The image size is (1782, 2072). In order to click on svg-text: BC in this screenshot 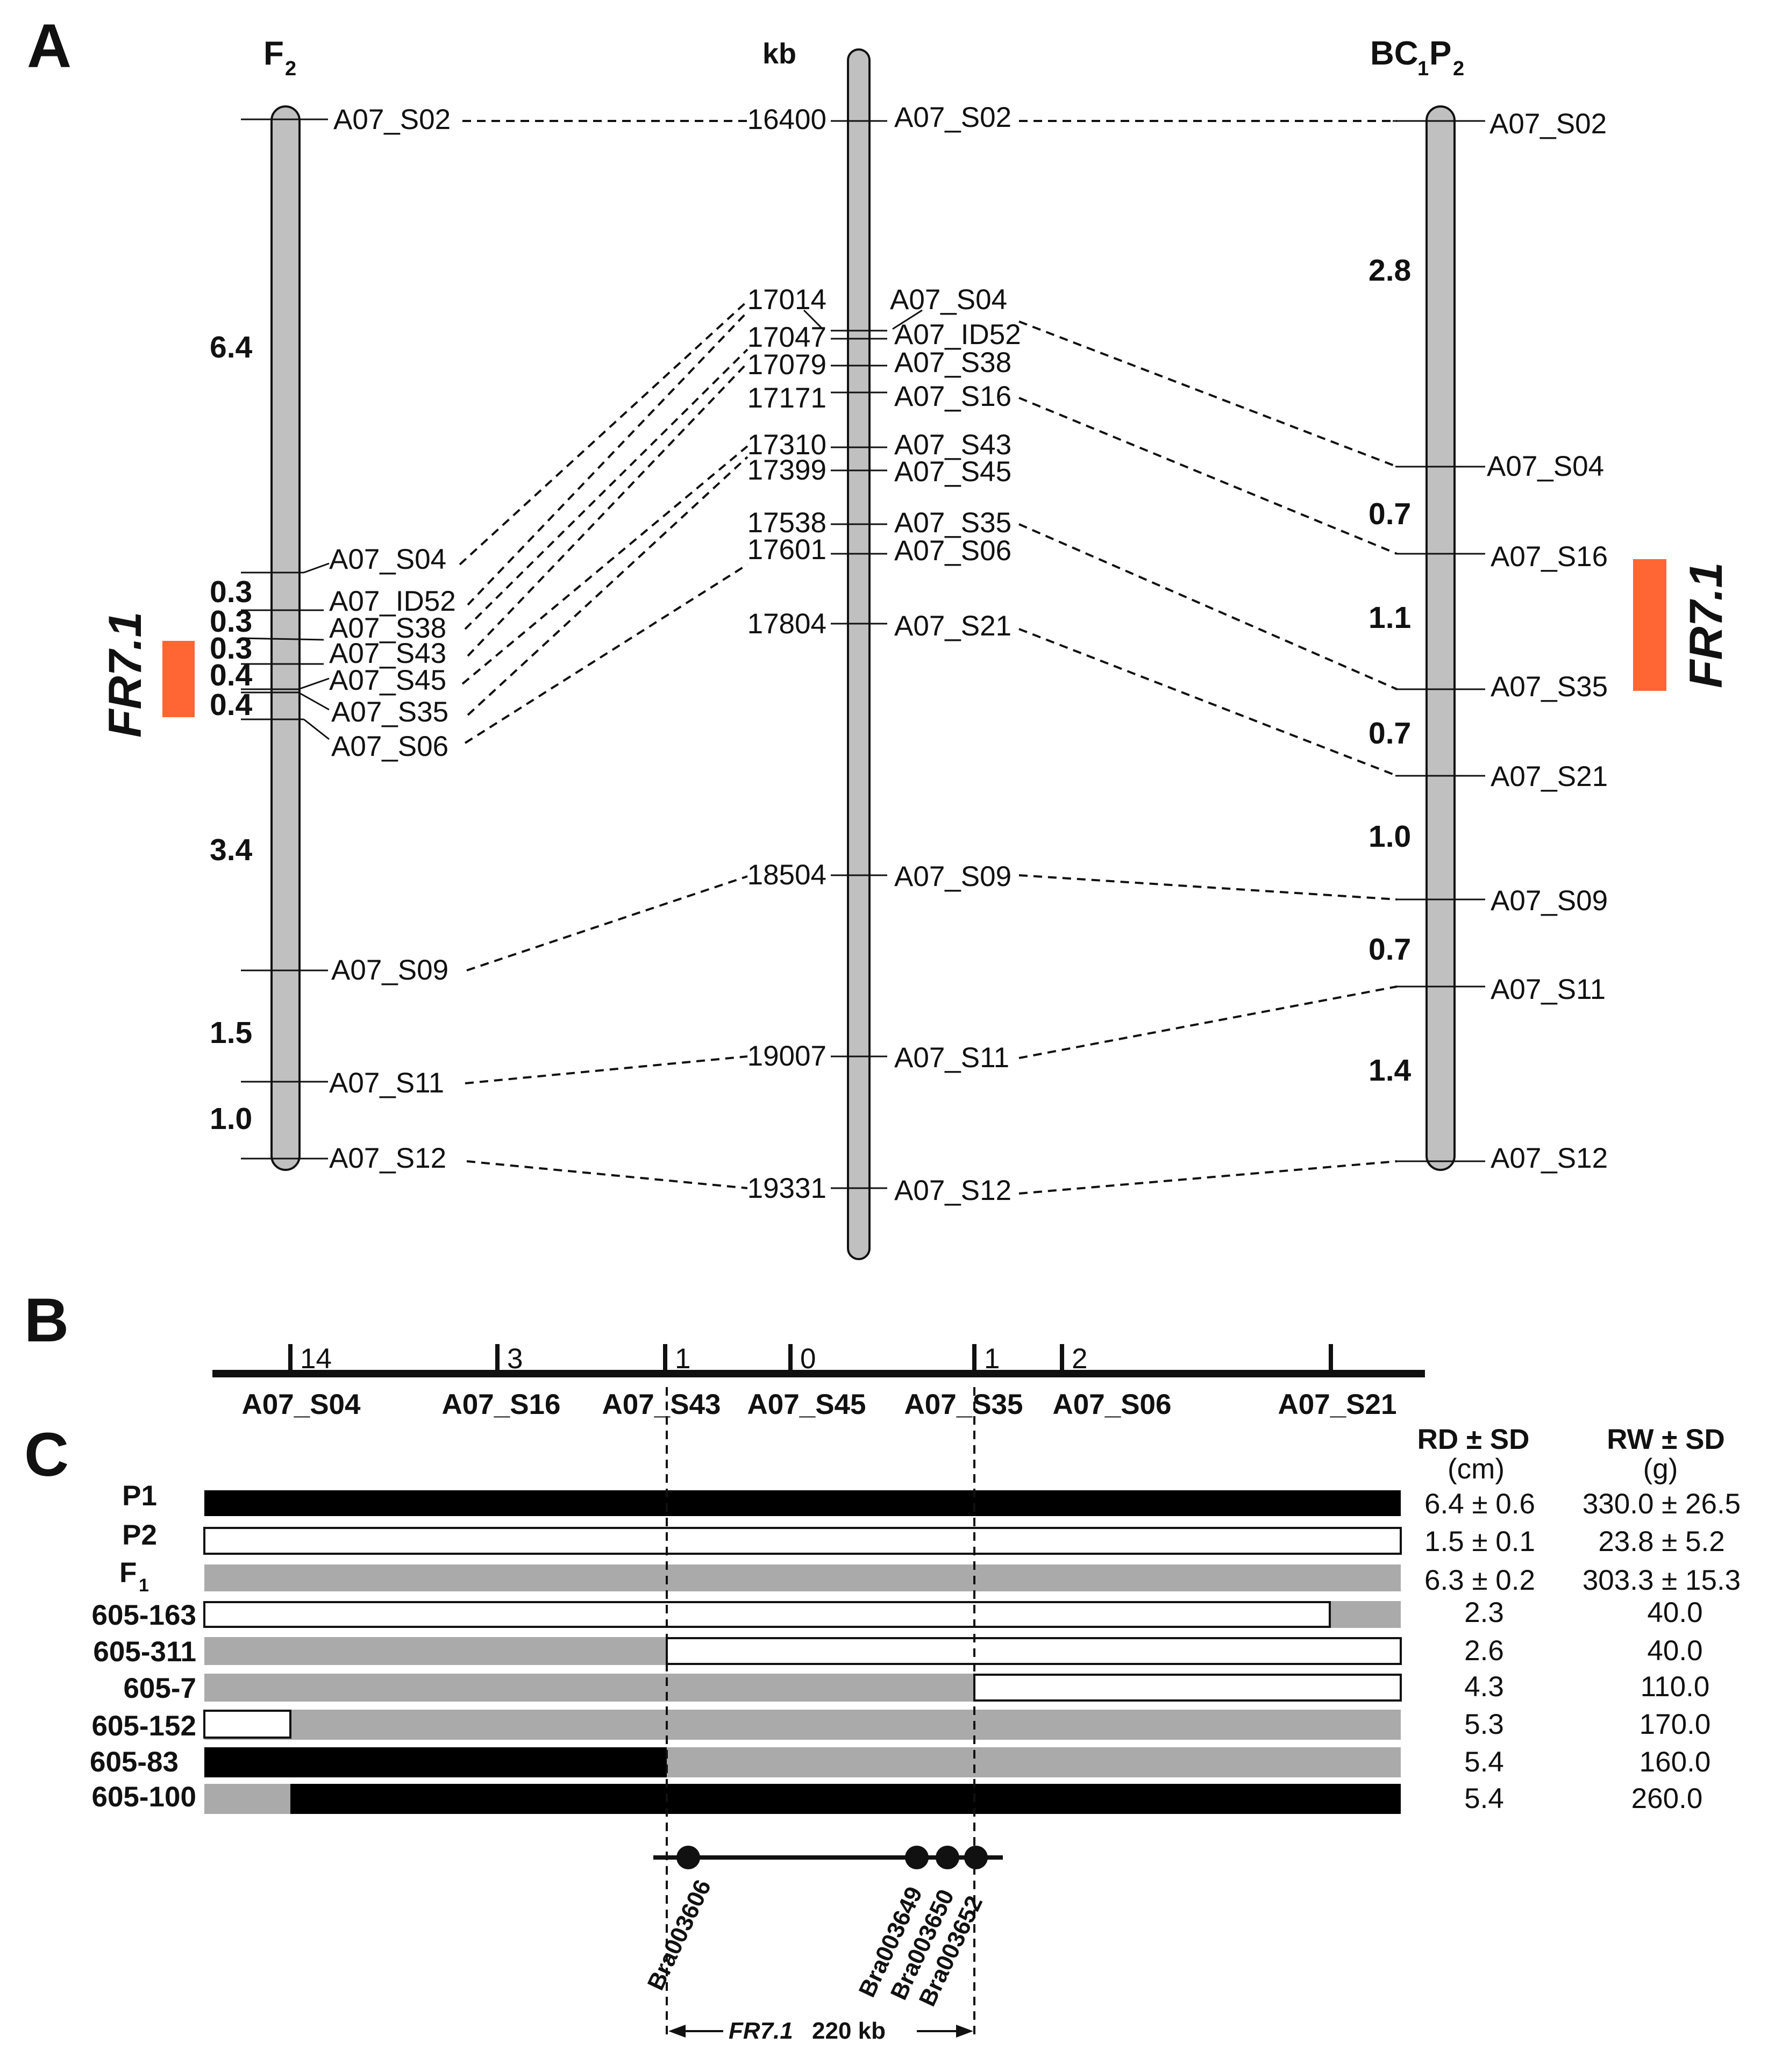, I will do `click(1394, 53)`.